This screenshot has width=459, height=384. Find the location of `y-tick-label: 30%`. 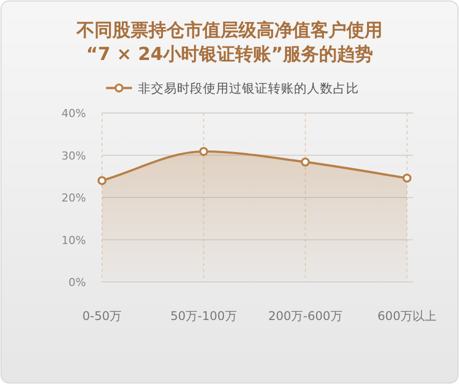

y-tick-label: 30% is located at coordinates (74, 155).